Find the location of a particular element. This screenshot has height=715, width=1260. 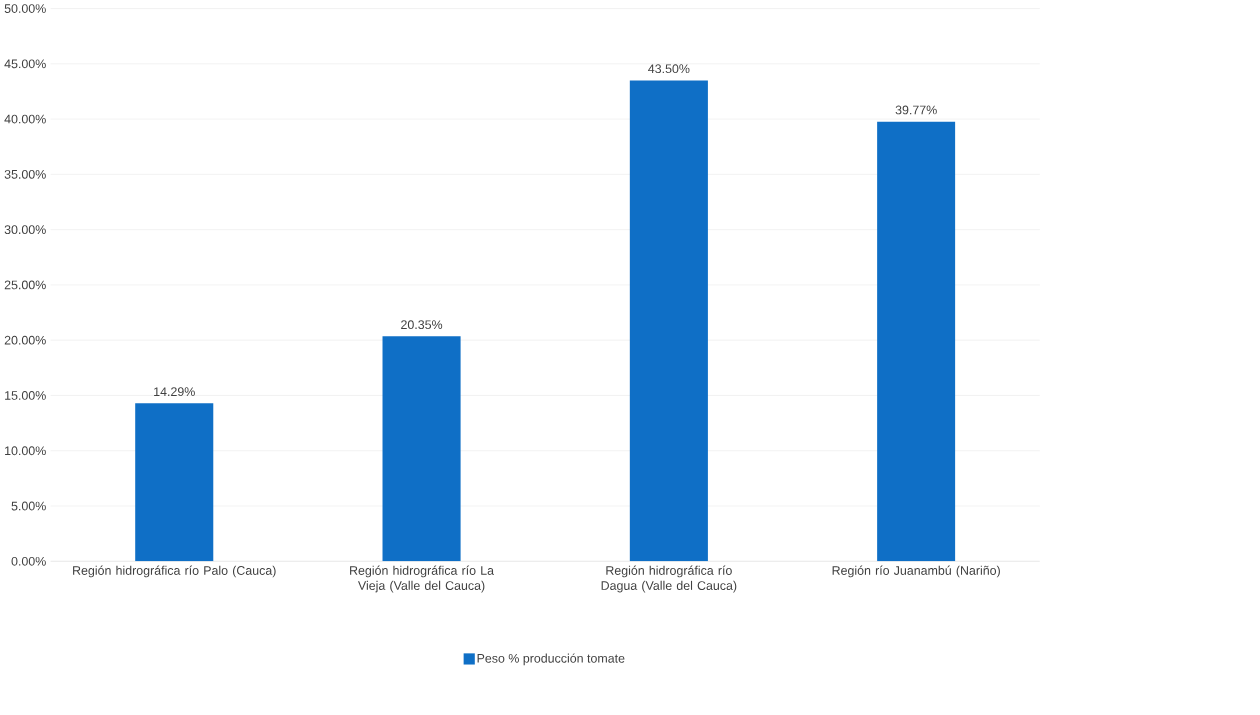

y-tick-label: 45.00% is located at coordinates (25, 64).